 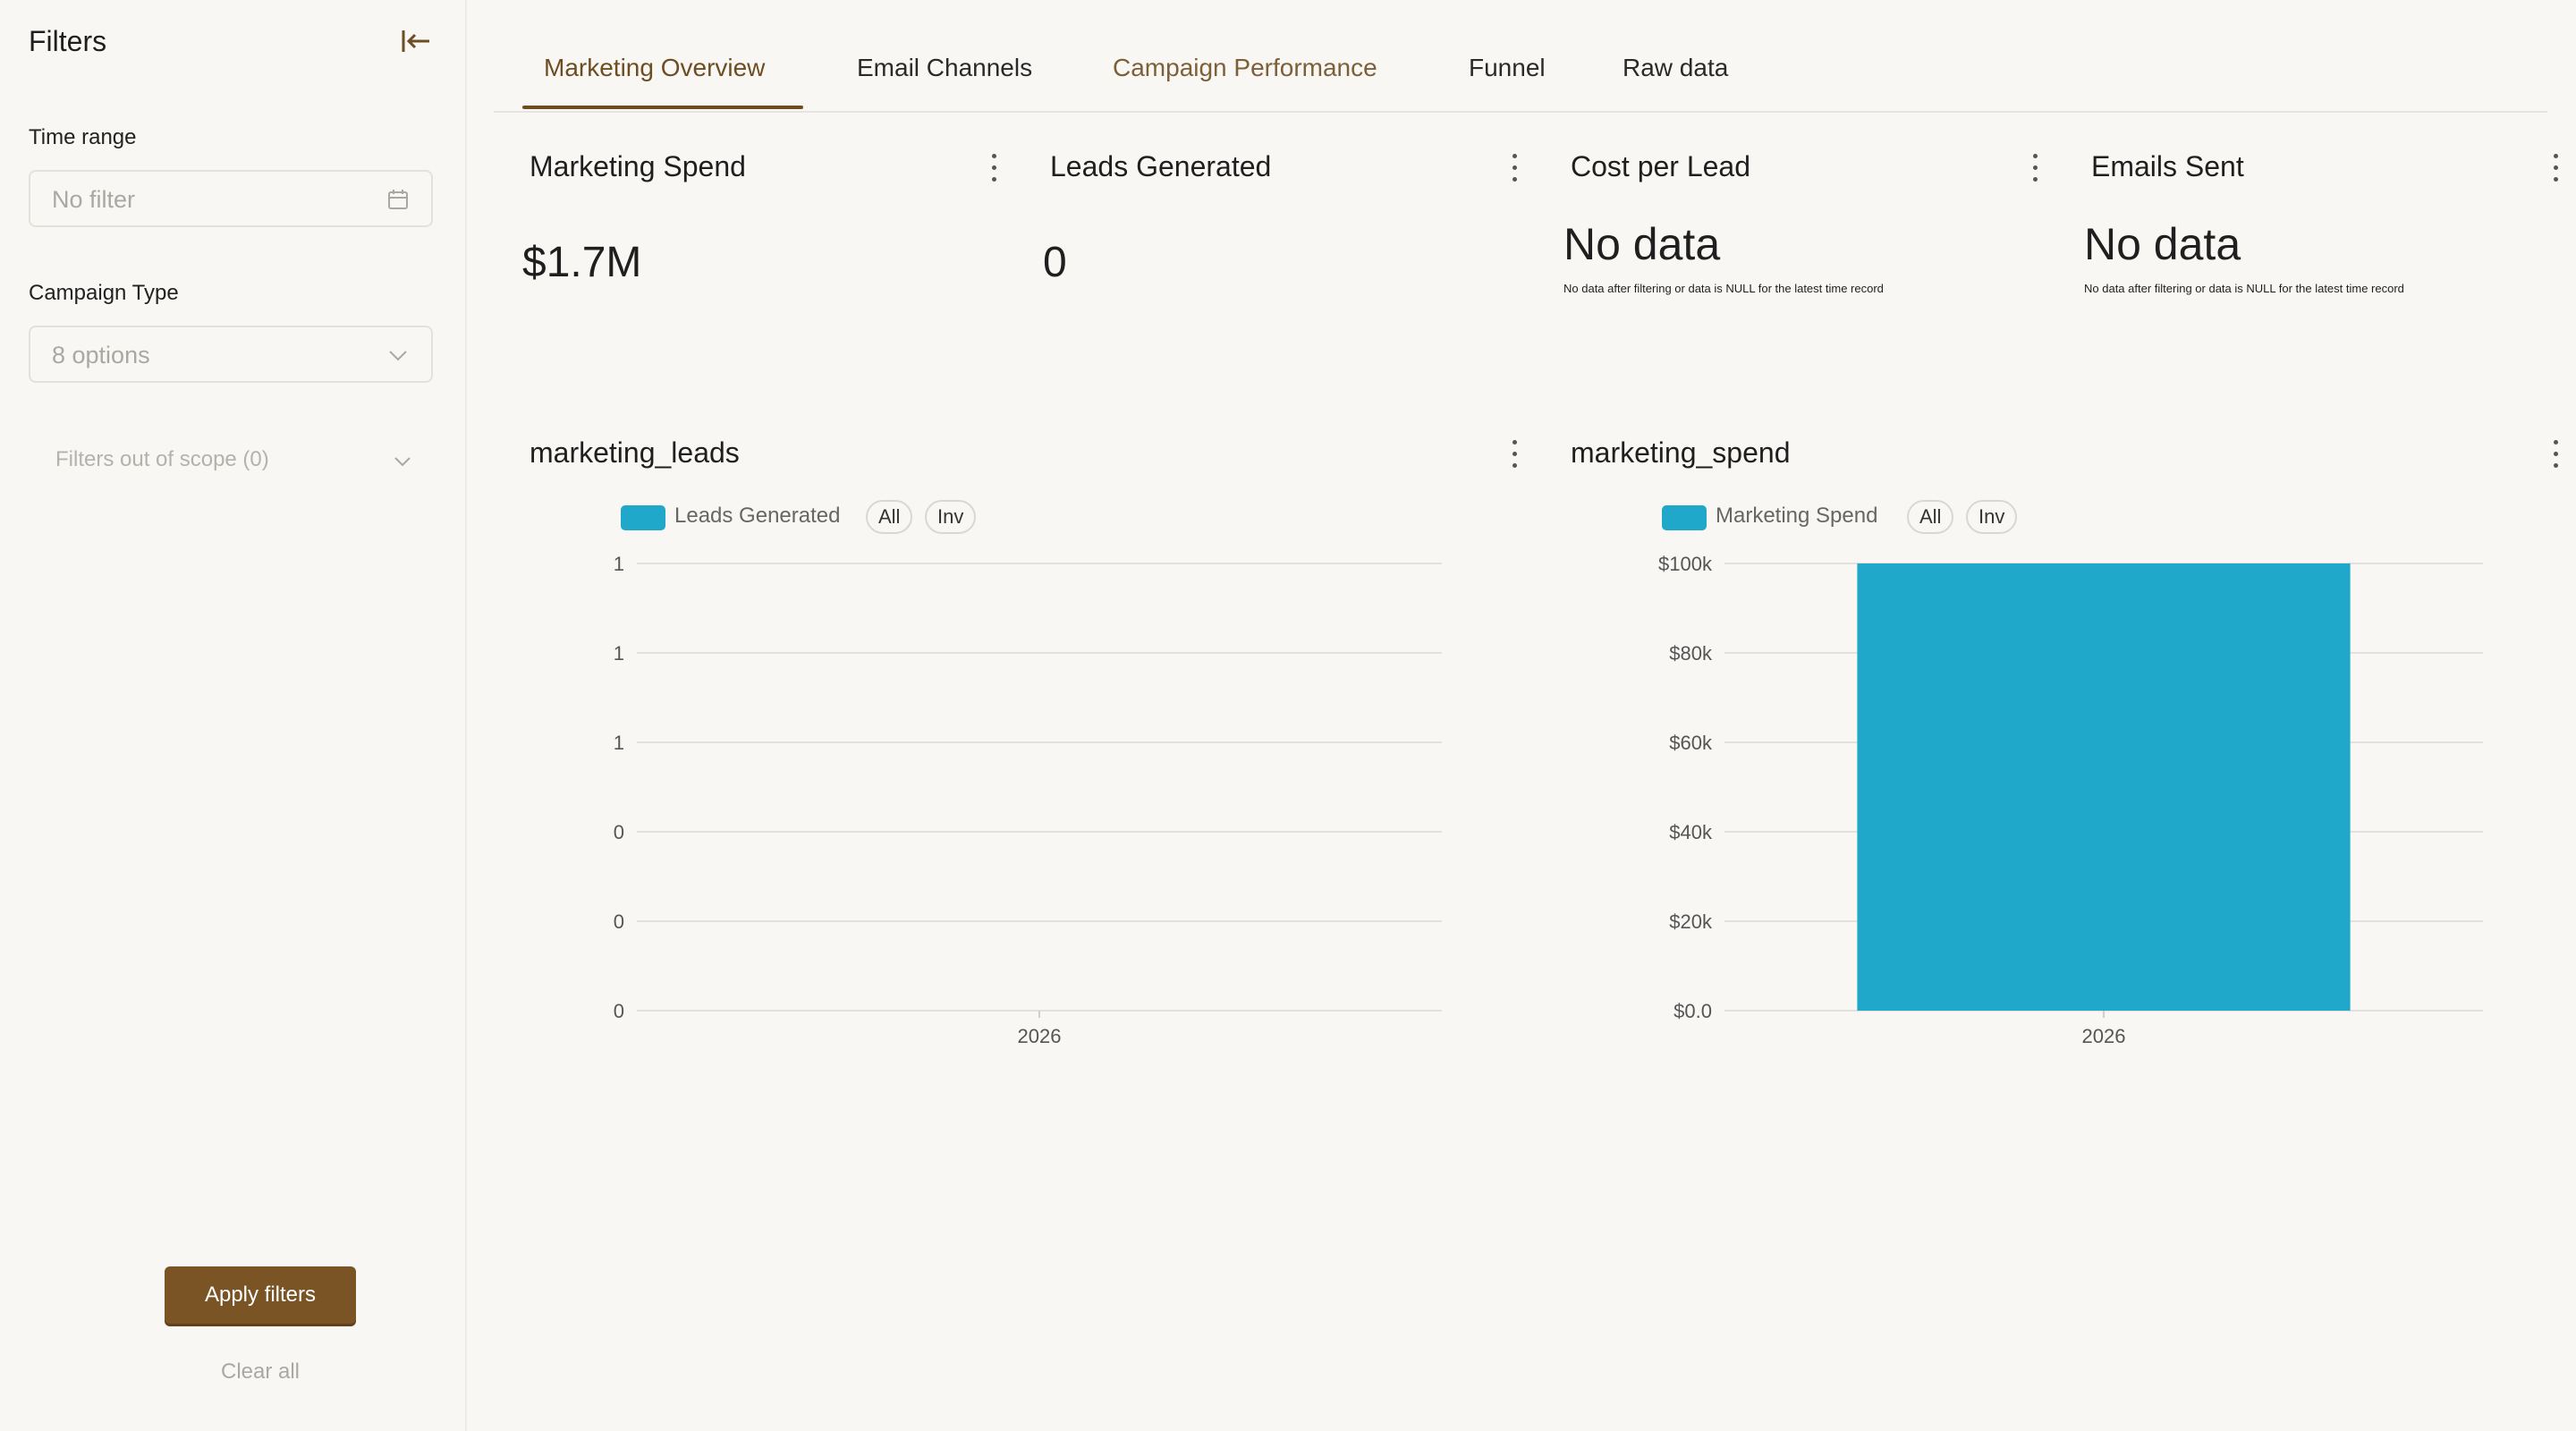 I want to click on time-range-label: Time range, so click(x=83, y=137).